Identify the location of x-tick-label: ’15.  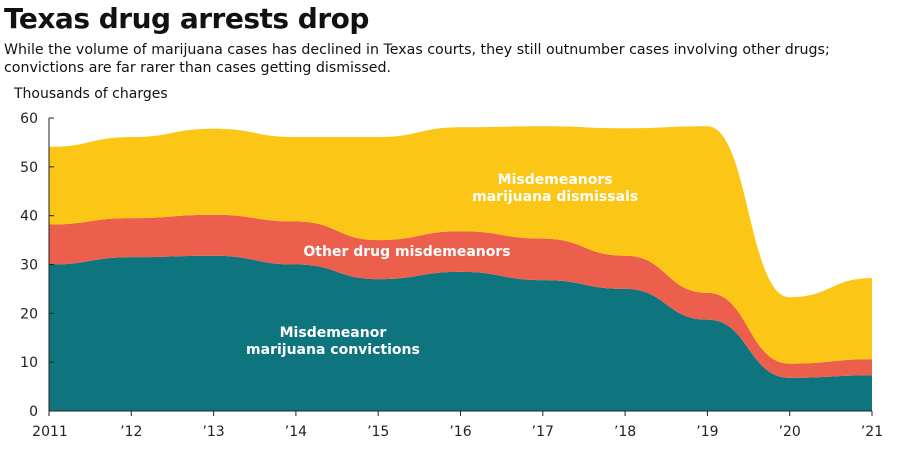
(378, 432).